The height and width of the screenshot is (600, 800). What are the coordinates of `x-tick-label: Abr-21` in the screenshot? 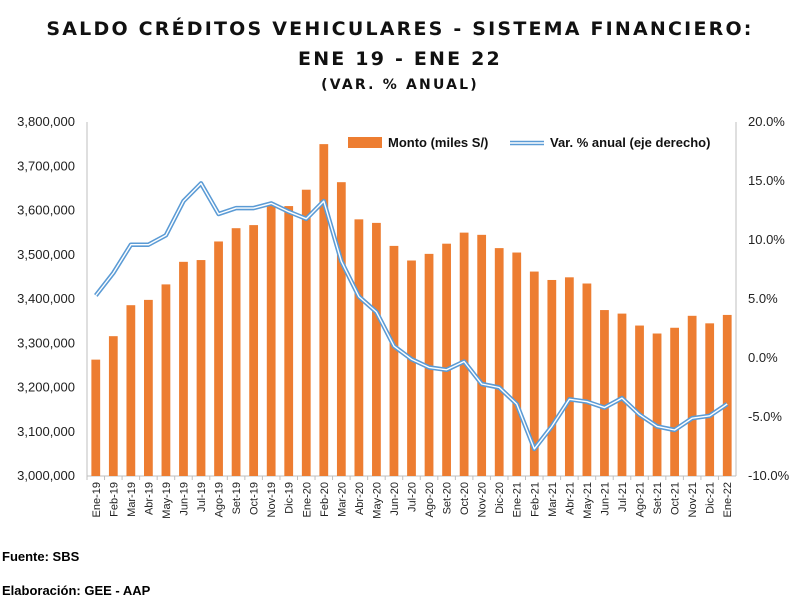 It's located at (570, 498).